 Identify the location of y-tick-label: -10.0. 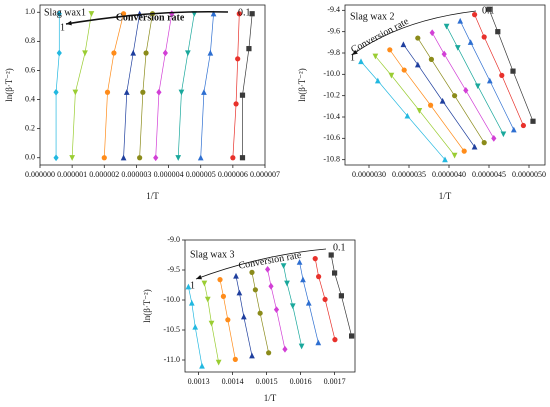
(331, 73).